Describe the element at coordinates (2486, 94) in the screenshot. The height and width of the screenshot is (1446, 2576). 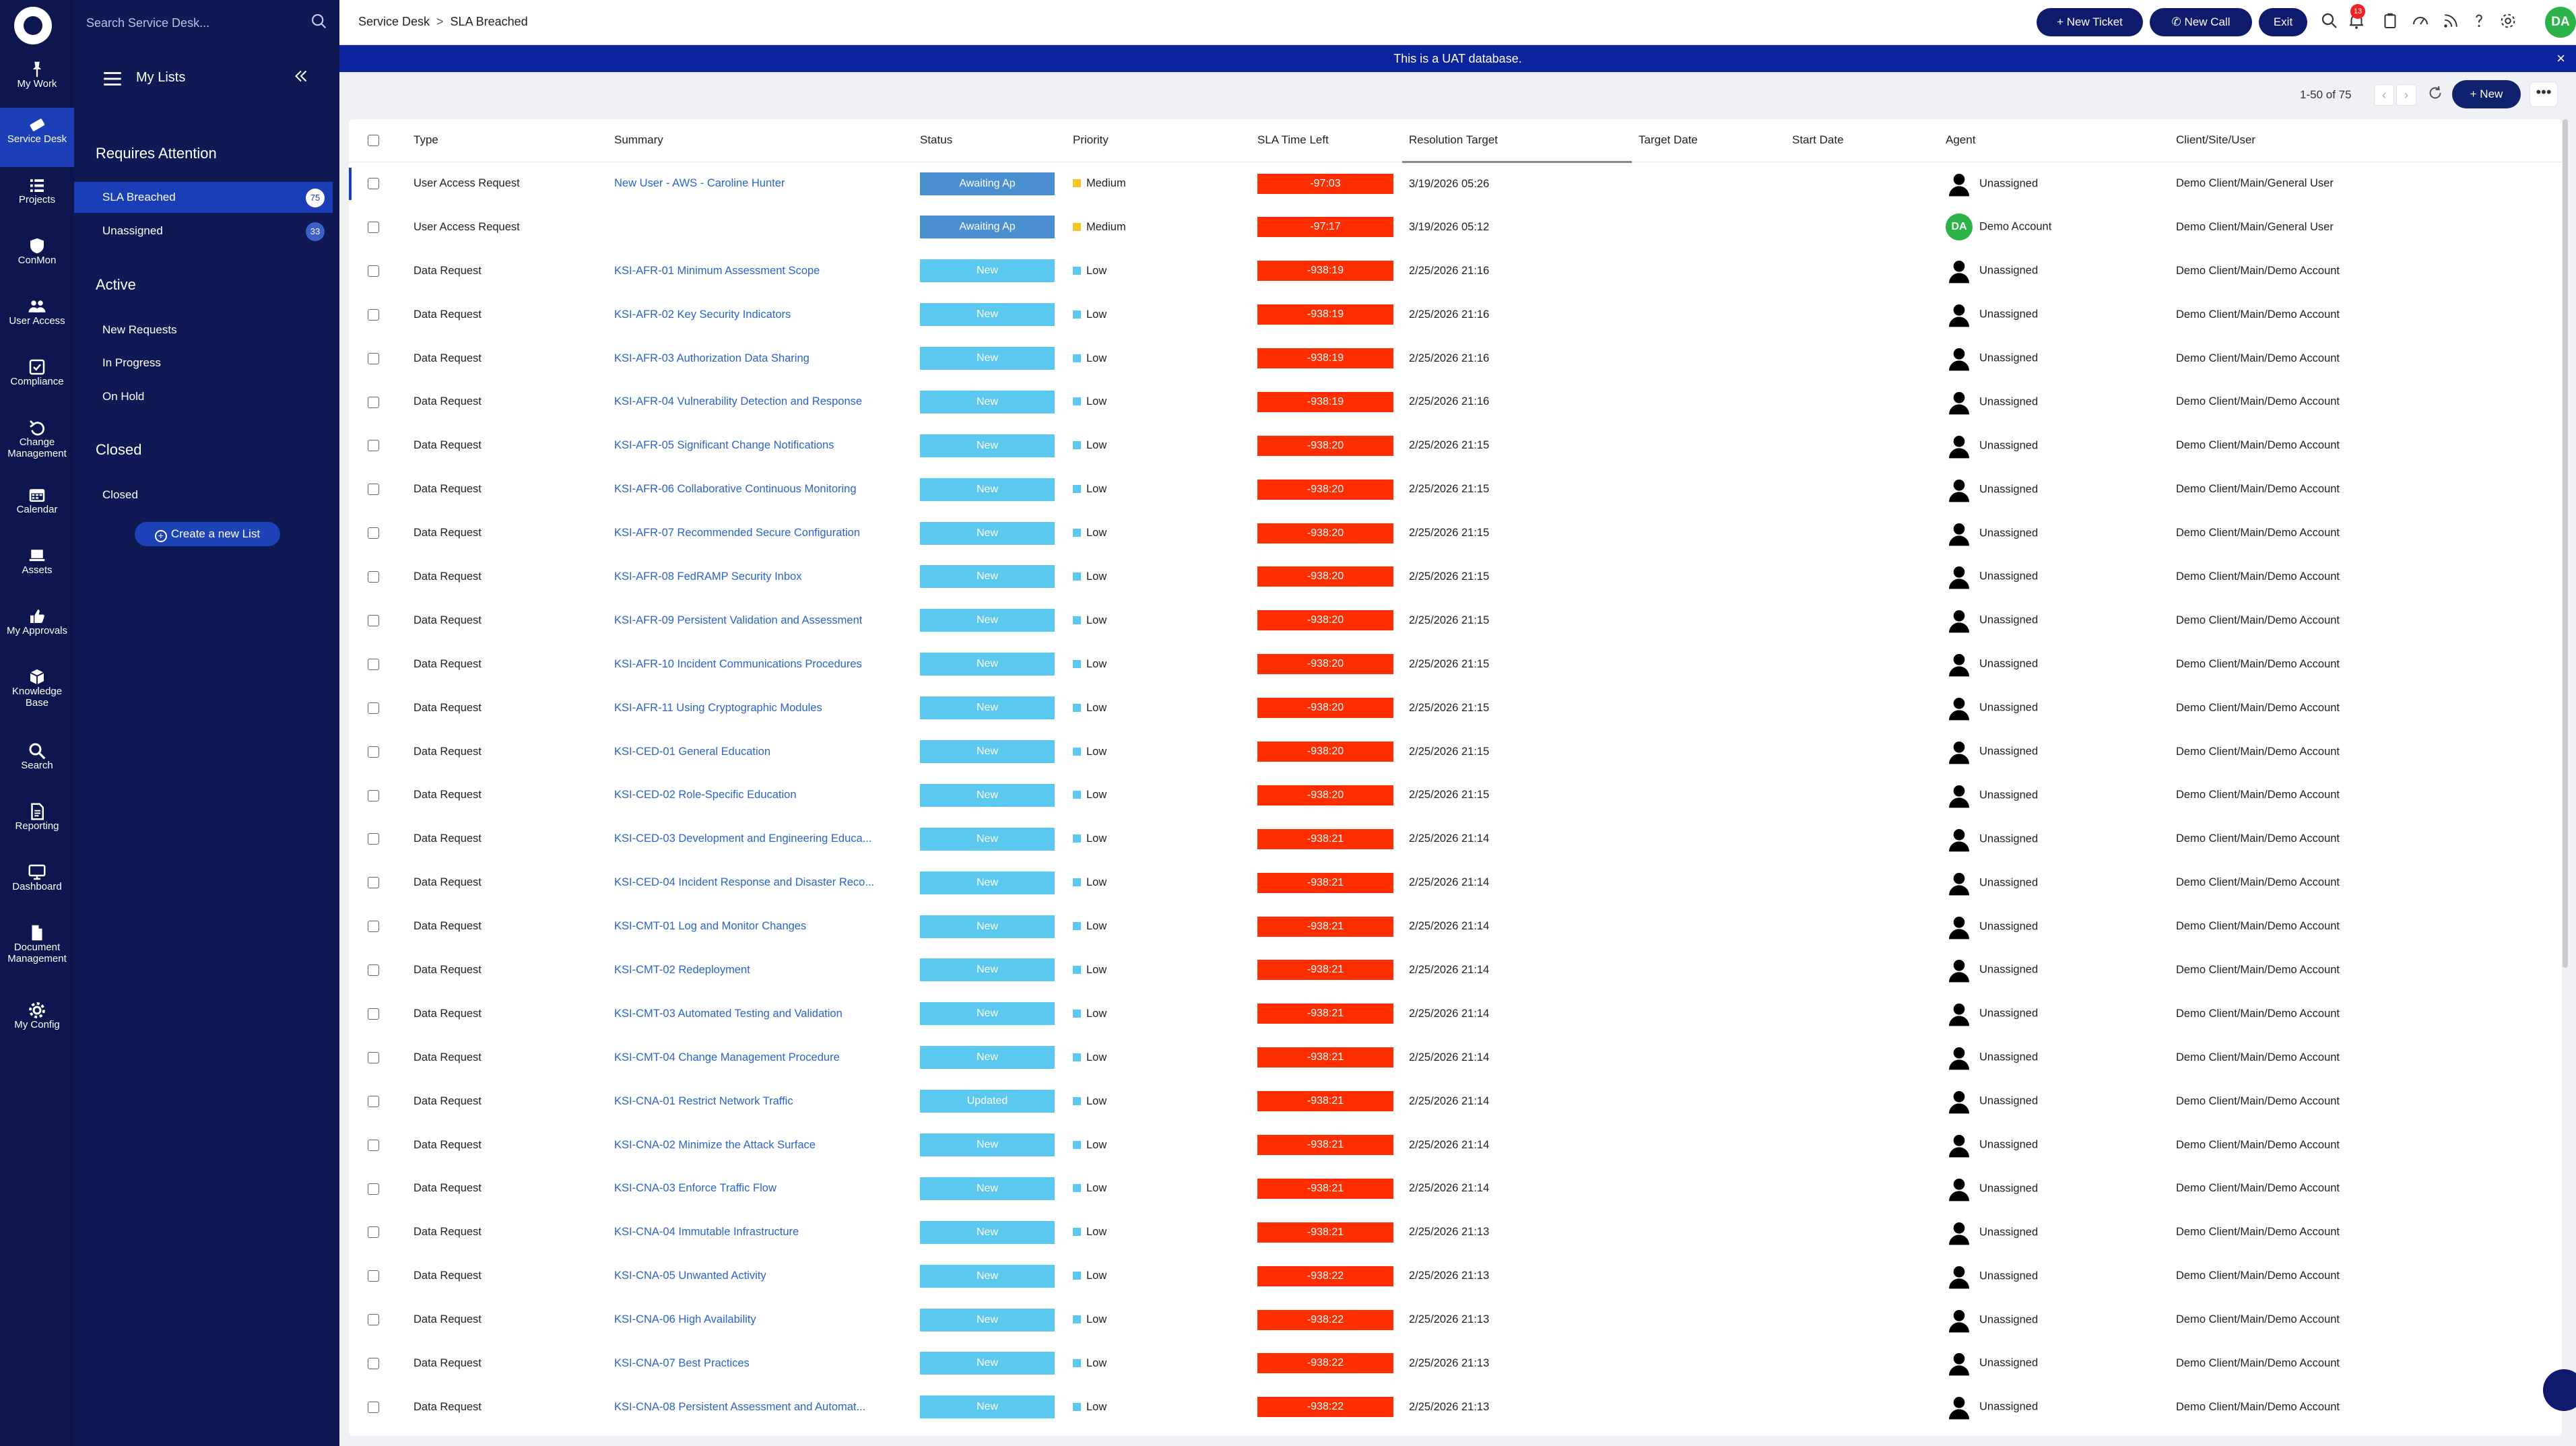
I see `new-item-button: + New` at that location.